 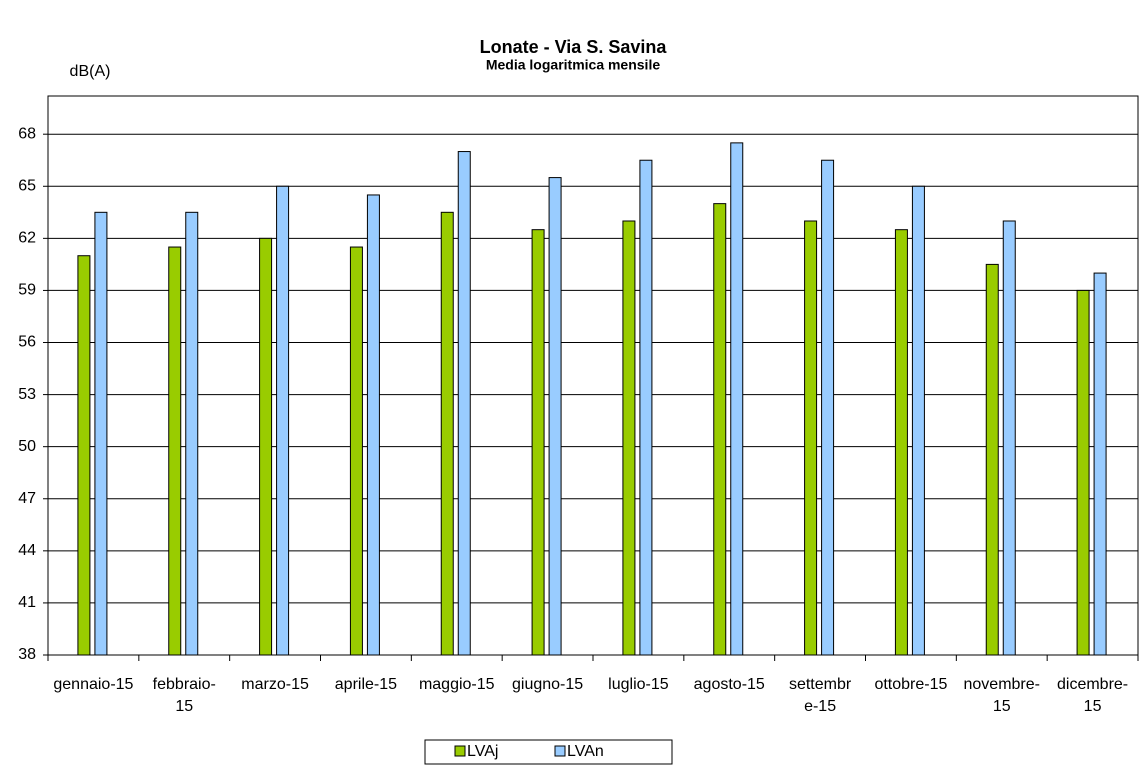 What do you see at coordinates (27, 602) in the screenshot?
I see `y-tick-label: 41` at bounding box center [27, 602].